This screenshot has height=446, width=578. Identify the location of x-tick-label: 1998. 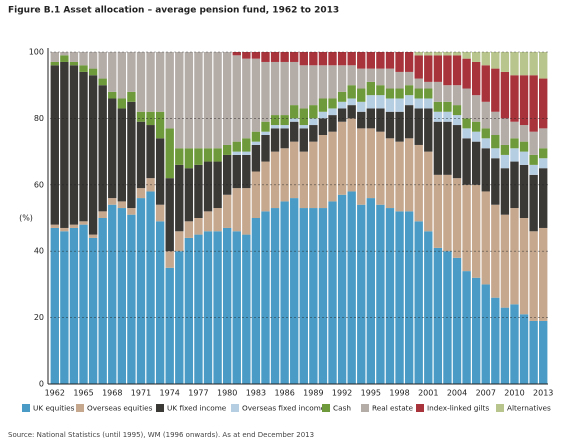
(399, 393).